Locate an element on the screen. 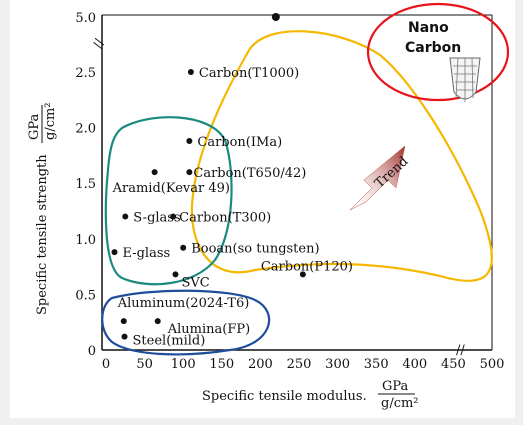 The image size is (523, 425). x-tick-label: 50 is located at coordinates (144, 364).